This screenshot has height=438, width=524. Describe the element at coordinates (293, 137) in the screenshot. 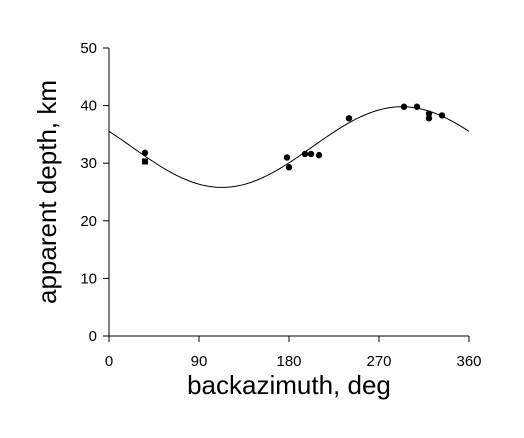

I see `data-markers` at that location.